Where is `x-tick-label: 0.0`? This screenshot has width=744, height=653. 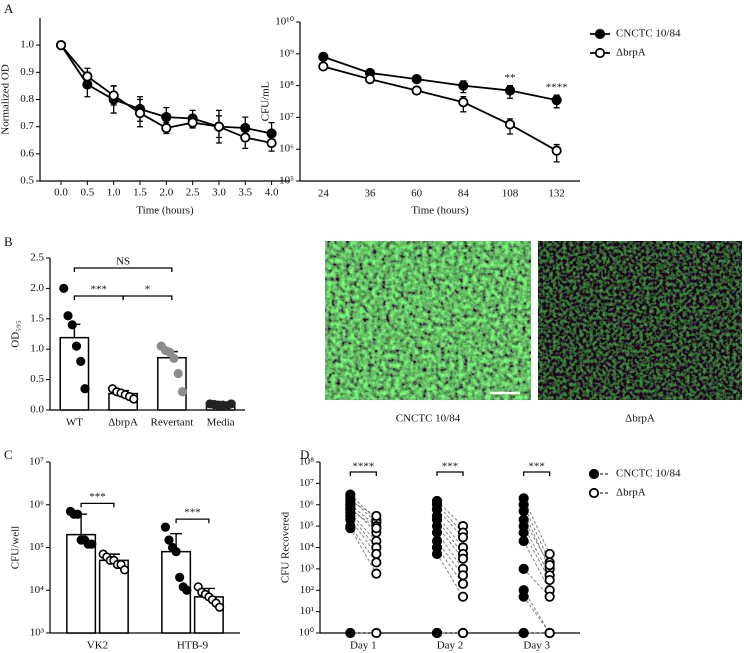
x-tick-label: 0.0 is located at coordinates (61, 193).